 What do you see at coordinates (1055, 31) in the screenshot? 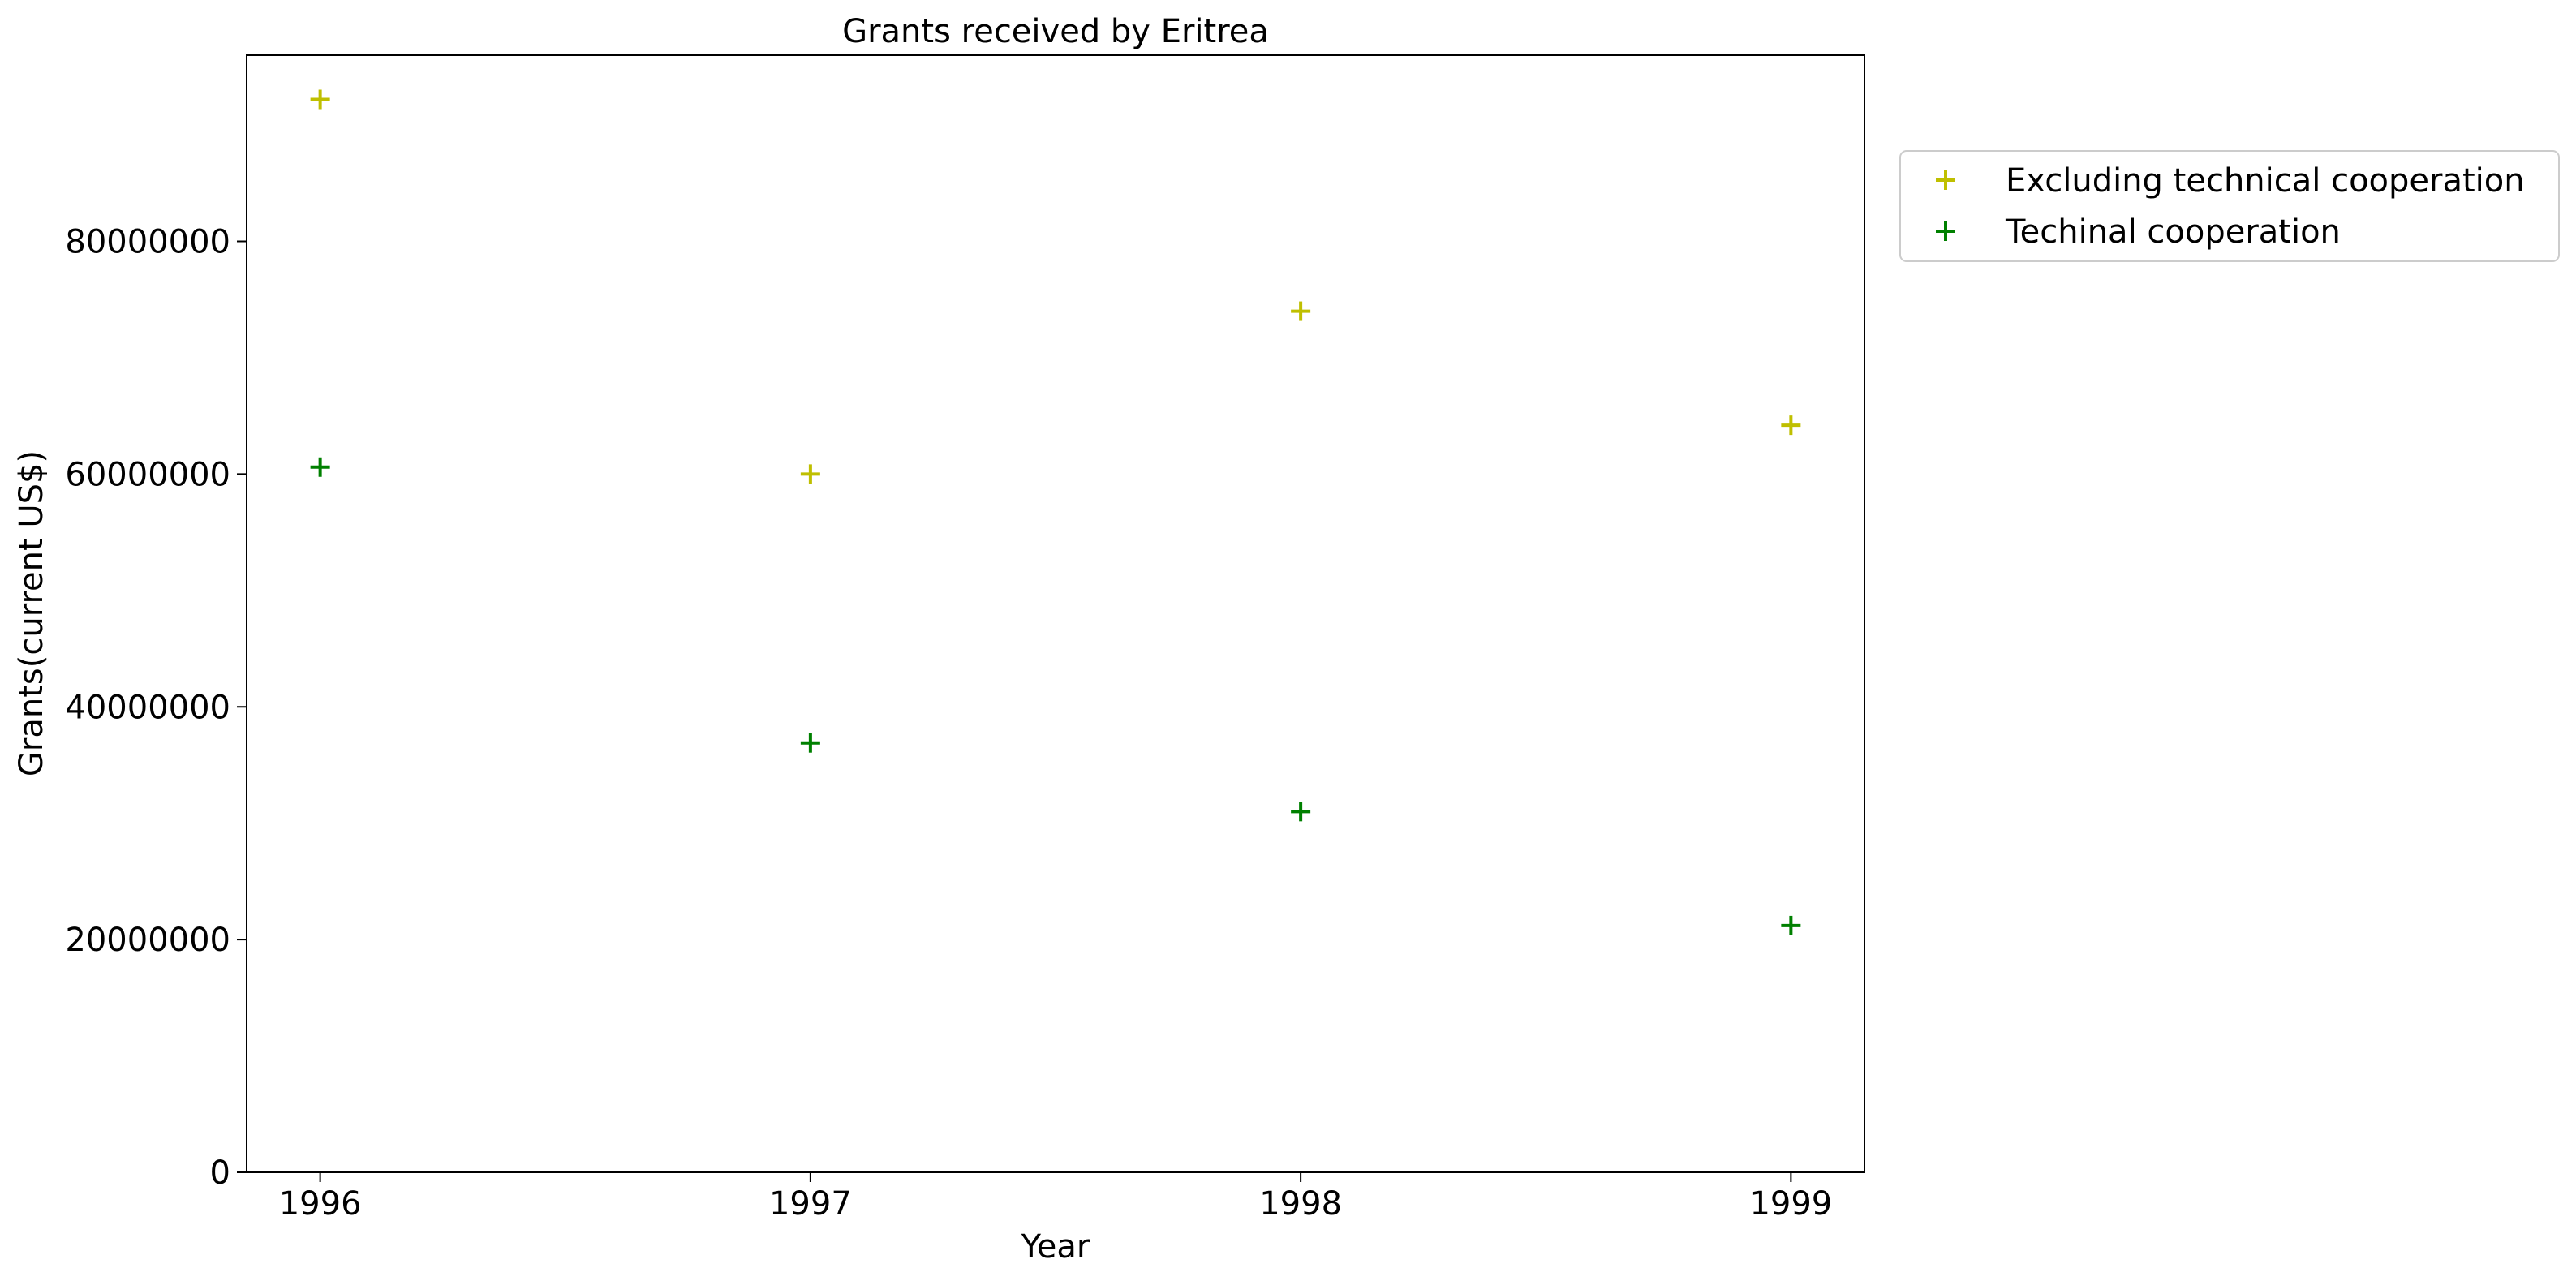
I see `chart-title: Grants received by Eritrea` at bounding box center [1055, 31].